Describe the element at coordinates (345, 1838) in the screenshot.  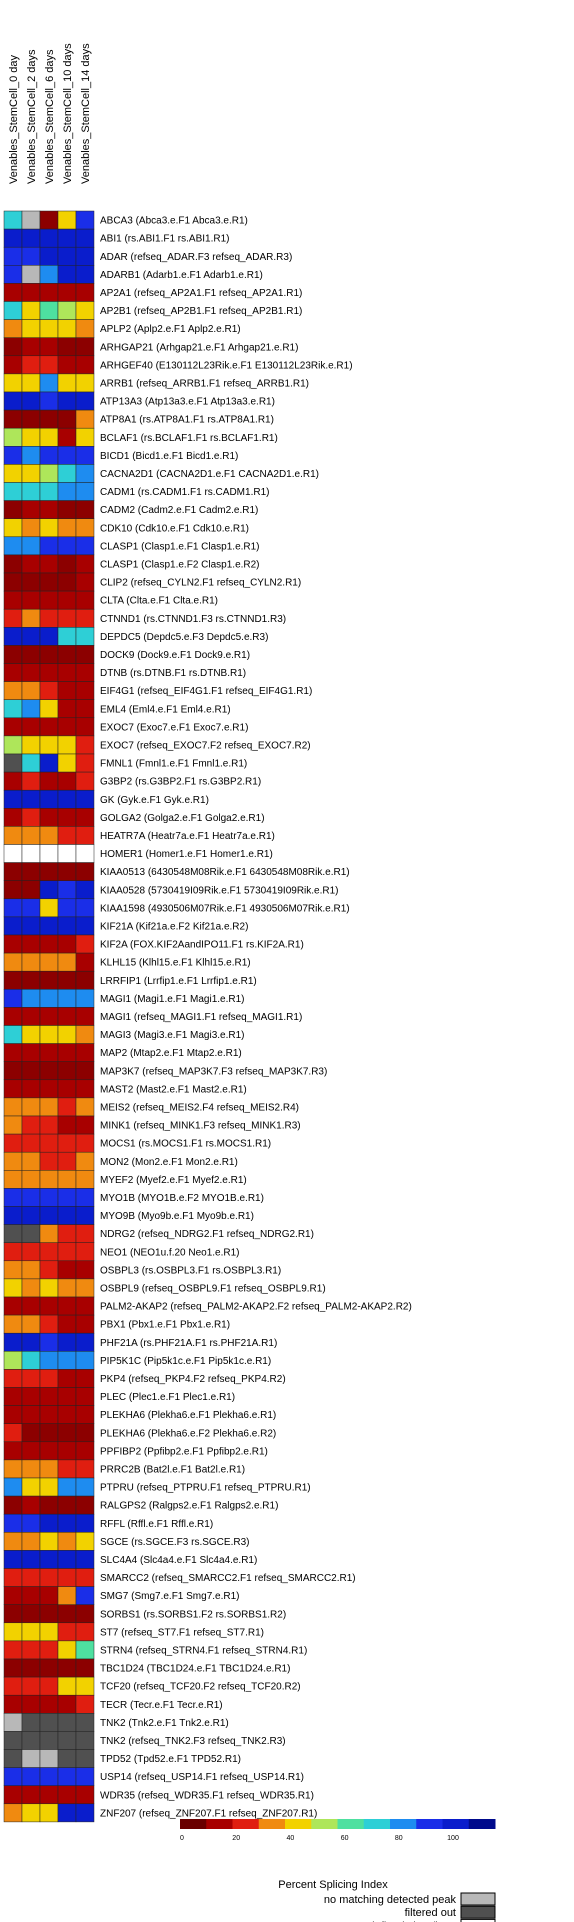
I see `colorbar-tick-label: 60` at that location.